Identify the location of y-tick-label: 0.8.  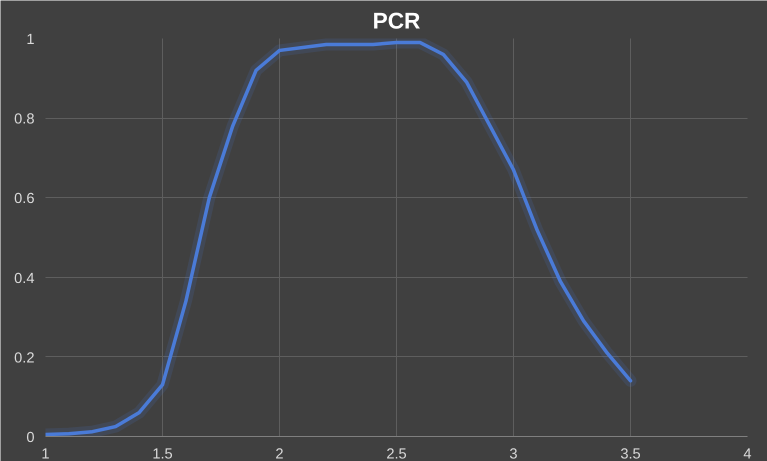
(24, 120).